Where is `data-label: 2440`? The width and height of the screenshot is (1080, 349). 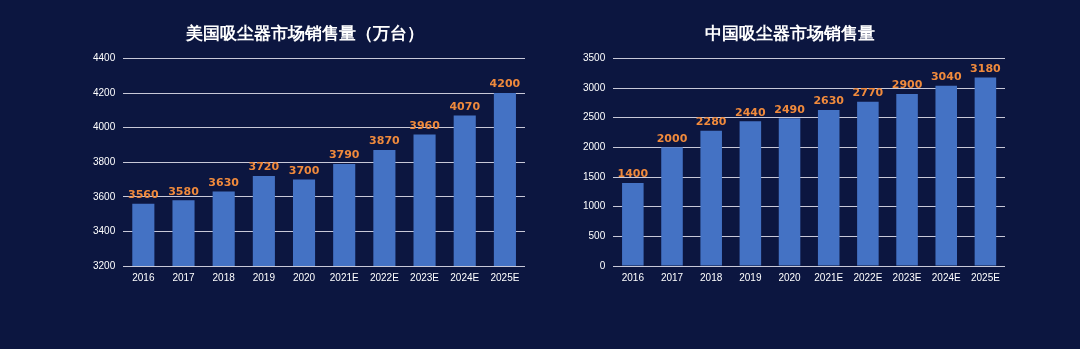
data-label: 2440 is located at coordinates (751, 112).